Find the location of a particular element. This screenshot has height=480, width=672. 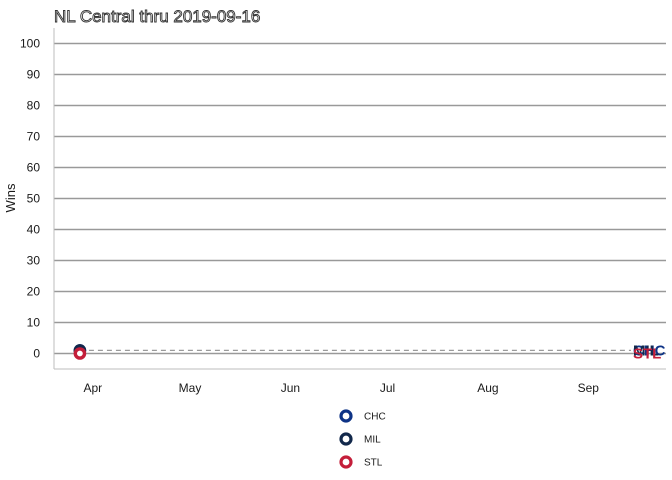

y-tick-label: 40 is located at coordinates (34, 230).